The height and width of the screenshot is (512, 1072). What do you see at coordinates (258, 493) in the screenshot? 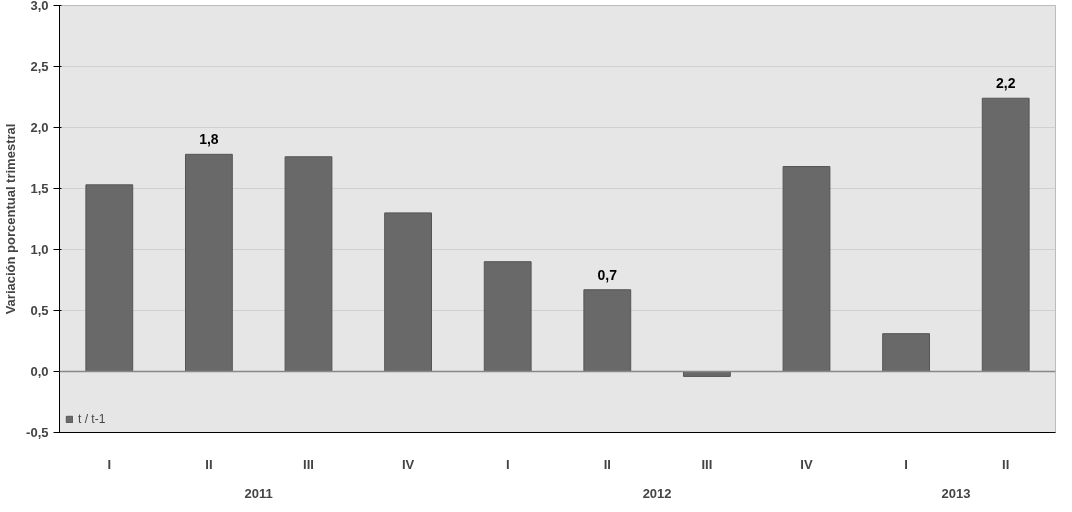
I see `text: 2011` at bounding box center [258, 493].